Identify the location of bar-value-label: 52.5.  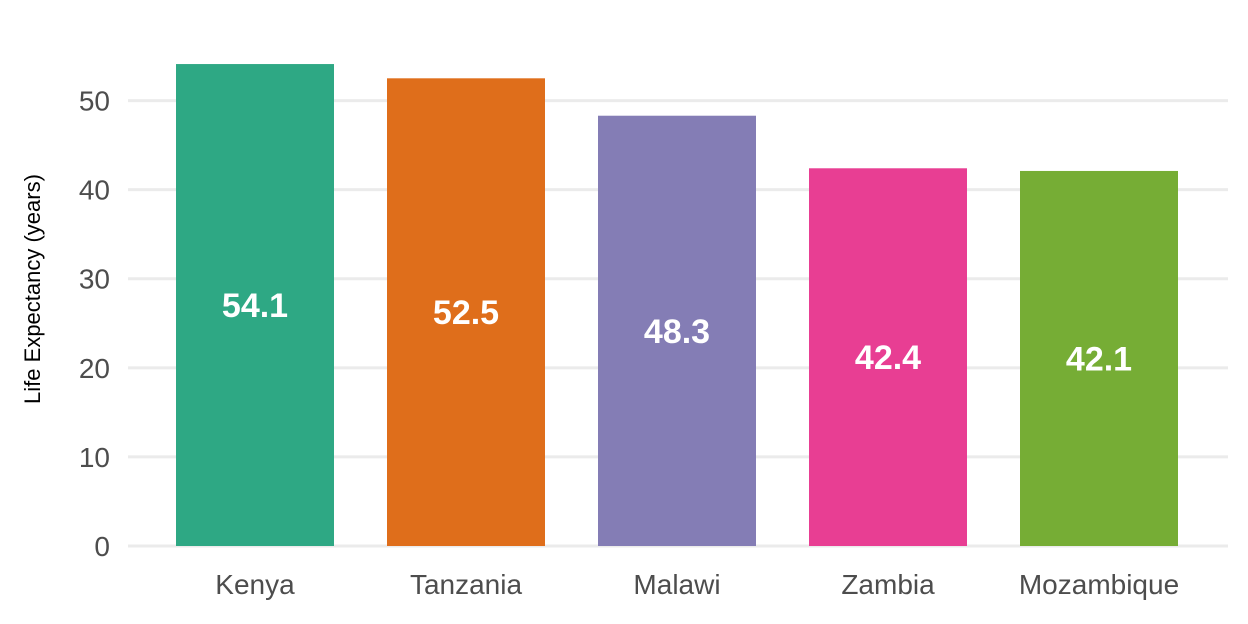
(466, 313).